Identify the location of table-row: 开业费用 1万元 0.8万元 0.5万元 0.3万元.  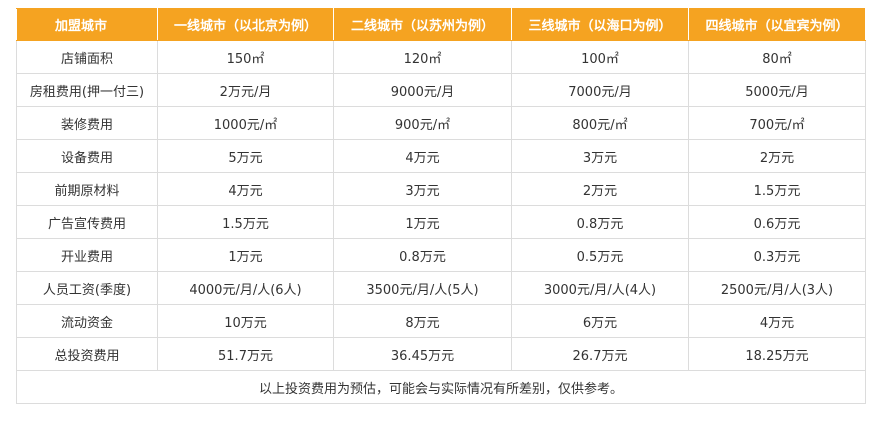
(441, 255).